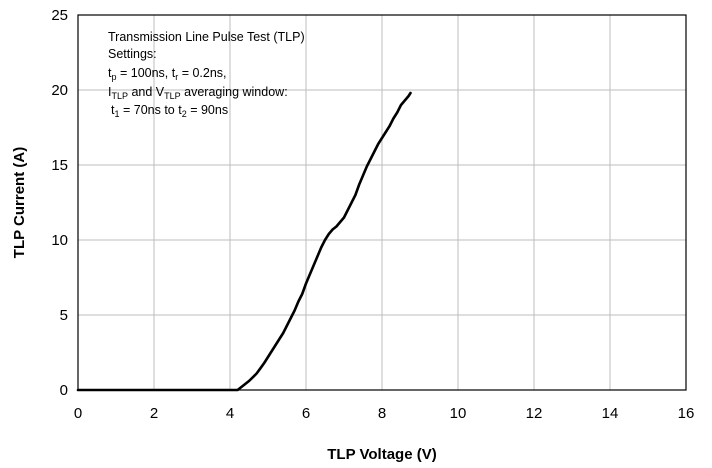  I want to click on annotation-4b-sub: TLP, so click(172, 96).